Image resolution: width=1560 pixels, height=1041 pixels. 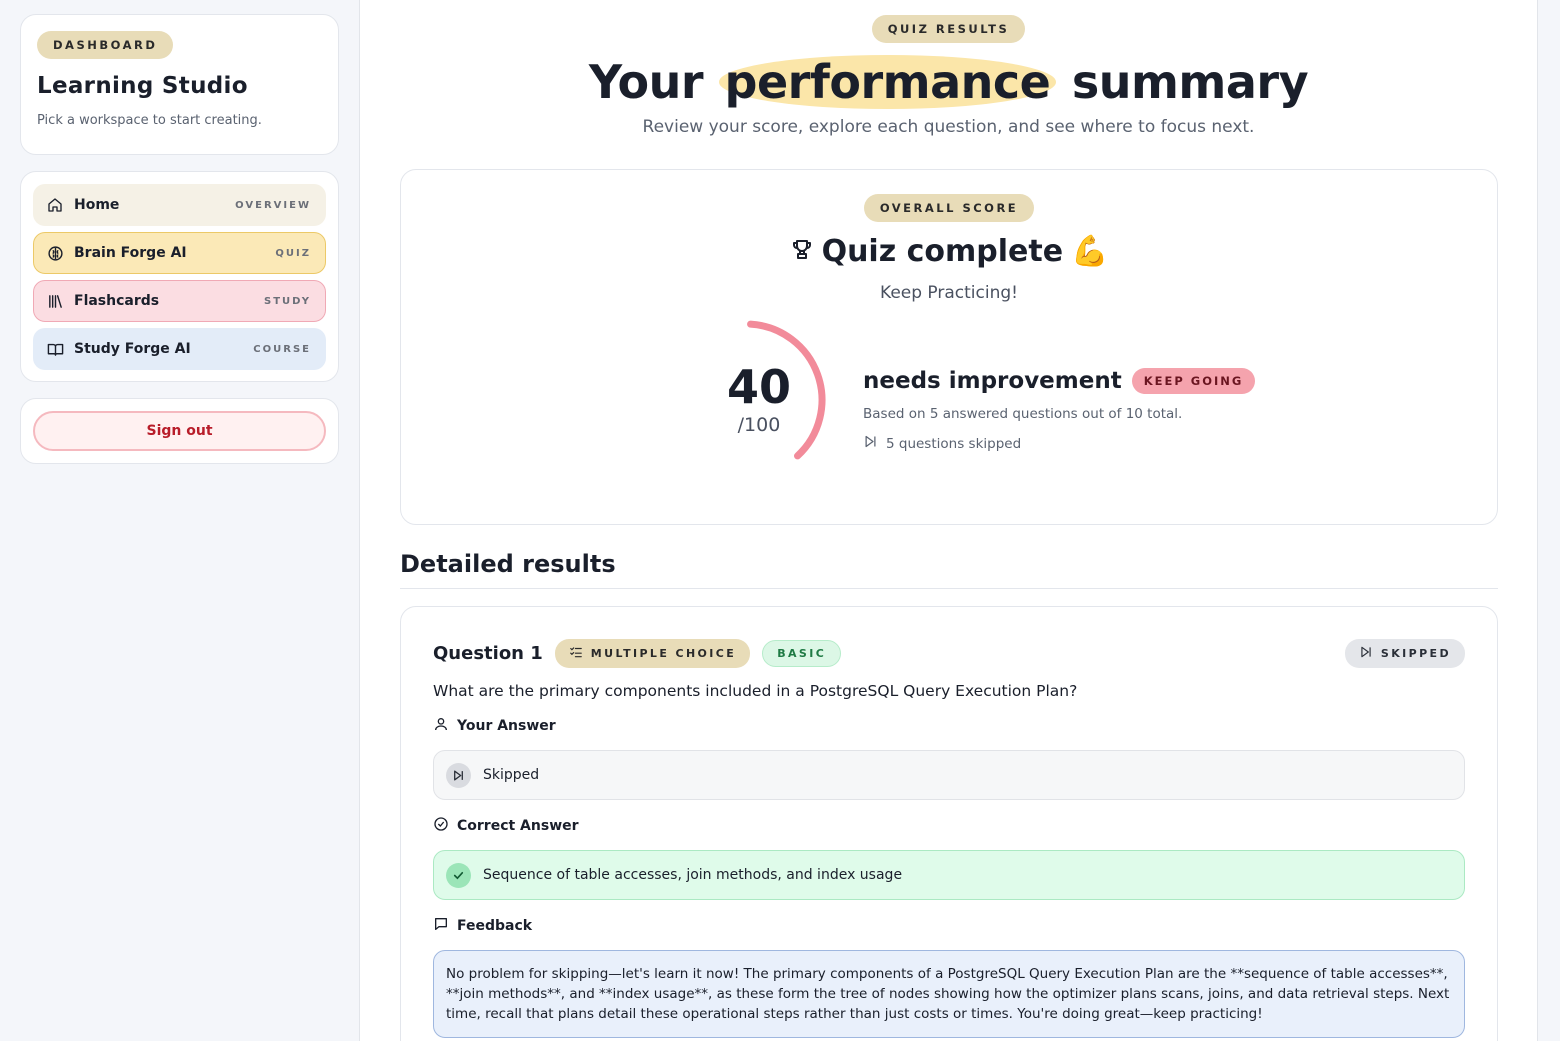 What do you see at coordinates (441, 926) in the screenshot?
I see `message-icon` at bounding box center [441, 926].